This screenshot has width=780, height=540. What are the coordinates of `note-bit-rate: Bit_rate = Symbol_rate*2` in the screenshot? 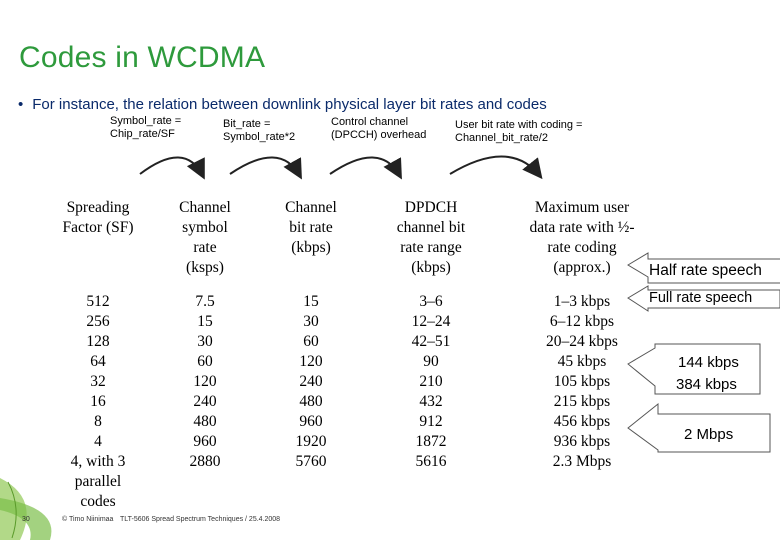 It's located at (259, 130).